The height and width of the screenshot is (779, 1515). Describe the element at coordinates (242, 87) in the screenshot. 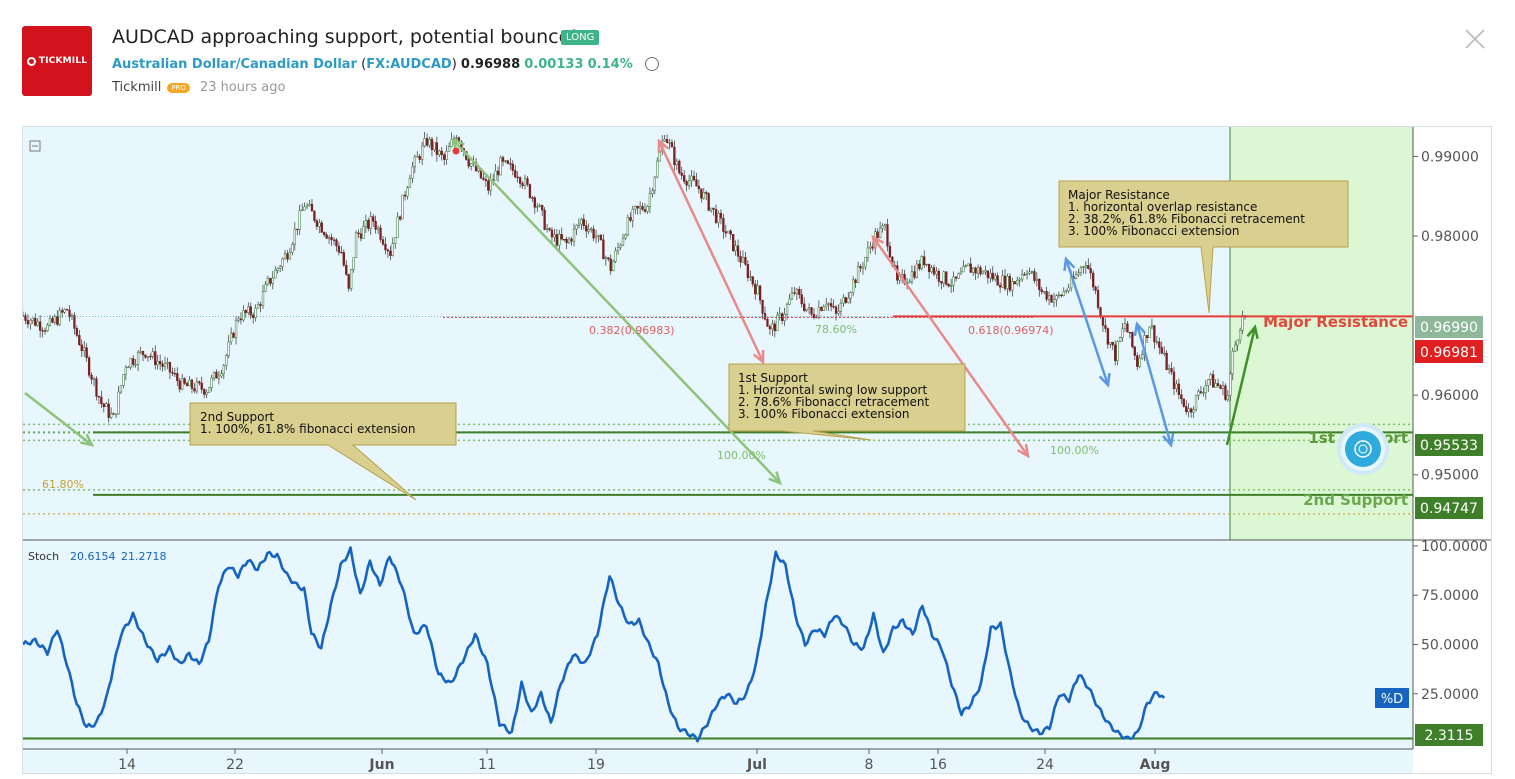

I see `time-ago: 23 hours ago` at that location.